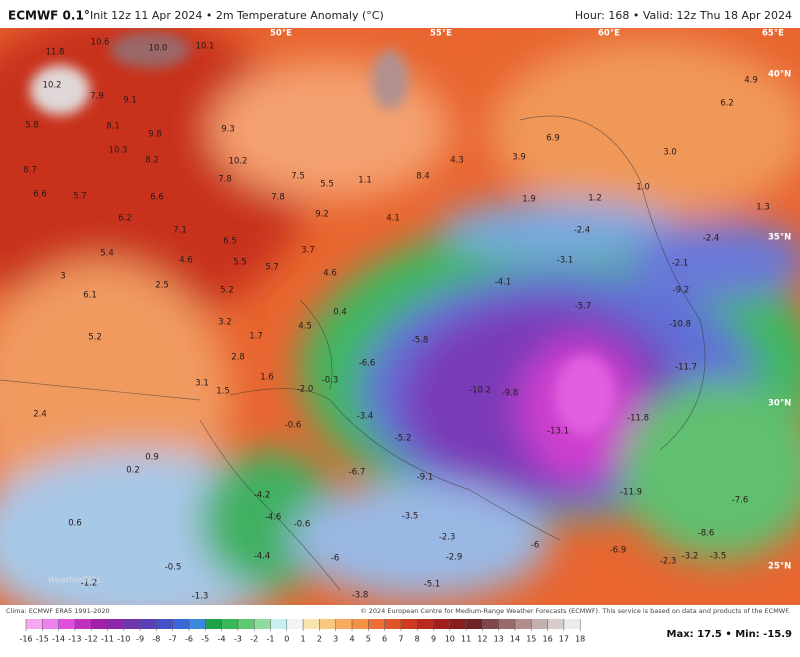 The image size is (800, 657). What do you see at coordinates (180, 231) in the screenshot?
I see `anomaly-label: 7.1` at bounding box center [180, 231].